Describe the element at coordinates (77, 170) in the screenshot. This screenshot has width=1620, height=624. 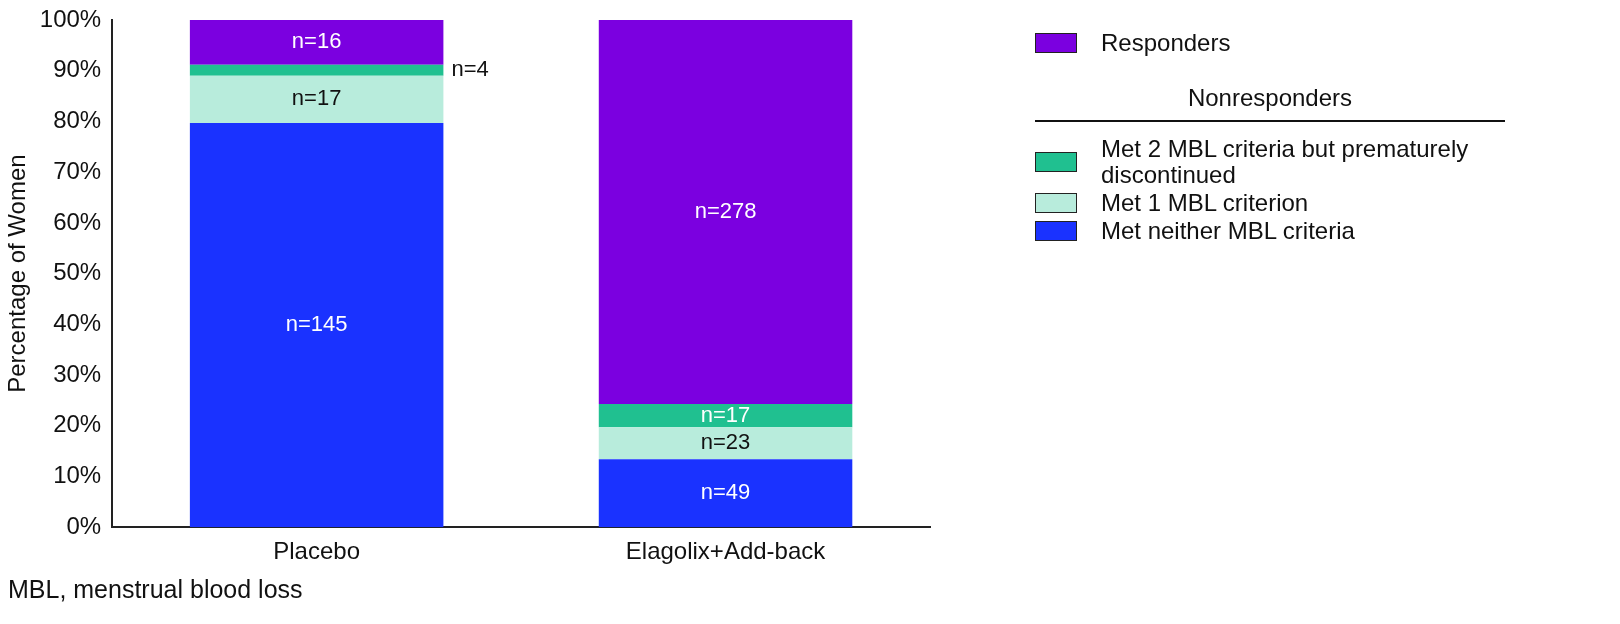
I see `y-tick-label: 70%` at that location.